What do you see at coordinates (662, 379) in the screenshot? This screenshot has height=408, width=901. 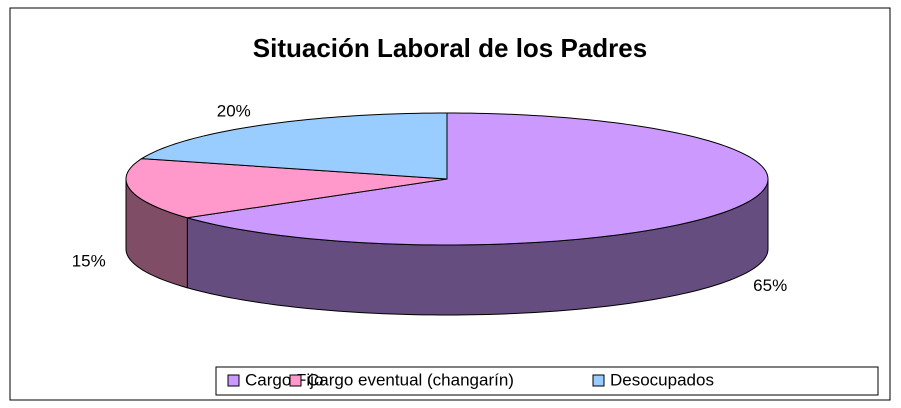 I see `legend-label: Desocupados` at bounding box center [662, 379].